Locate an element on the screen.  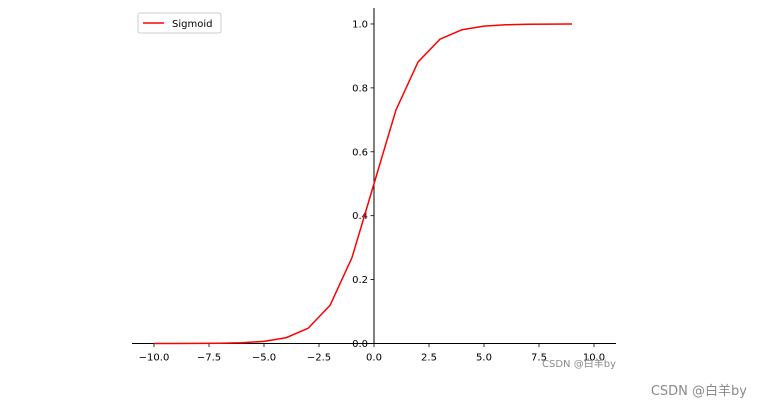
legend: Sigmoid is located at coordinates (179, 23).